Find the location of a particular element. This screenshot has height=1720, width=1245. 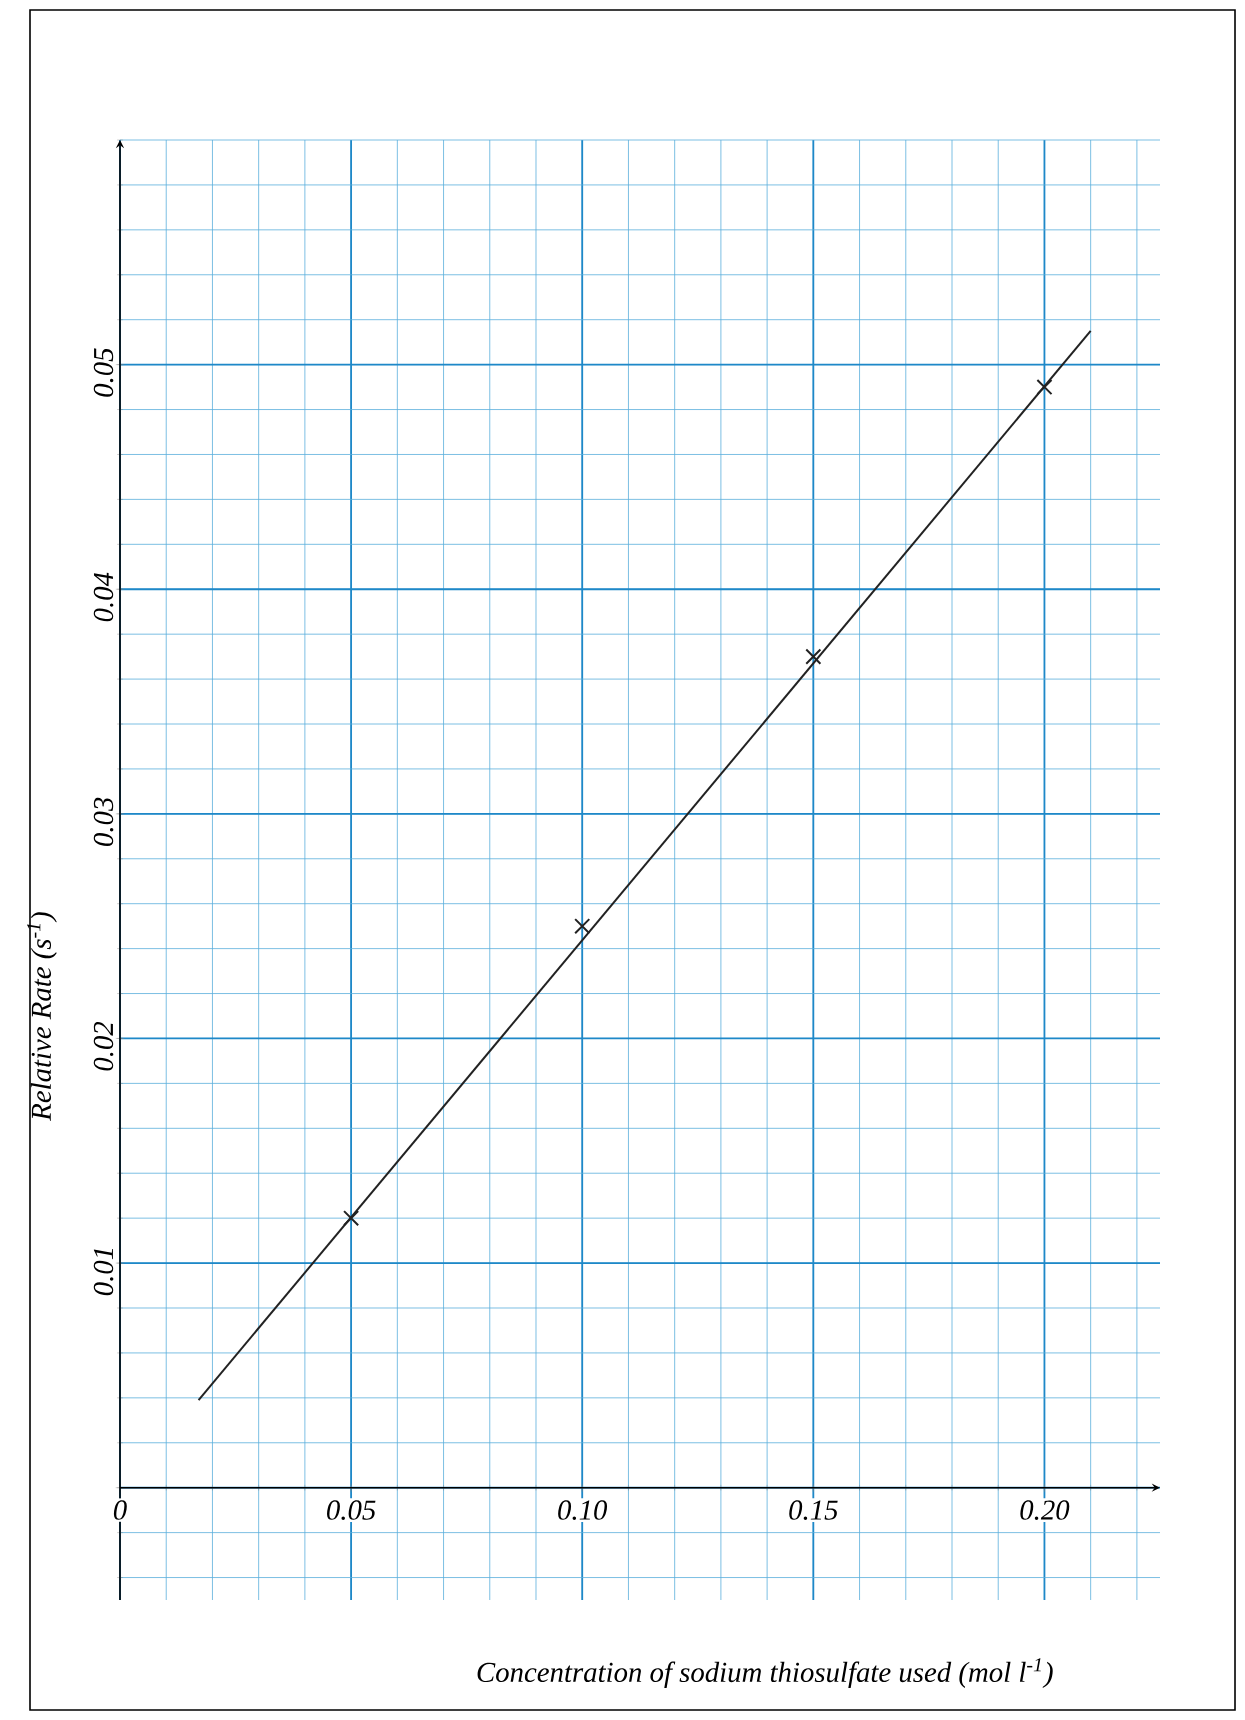

y-tick-label: 0.02 is located at coordinates (103, 1046).